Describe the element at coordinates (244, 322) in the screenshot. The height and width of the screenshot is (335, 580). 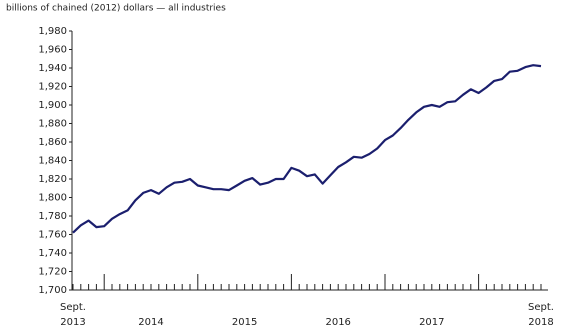
I see `year-label: 2015` at that location.